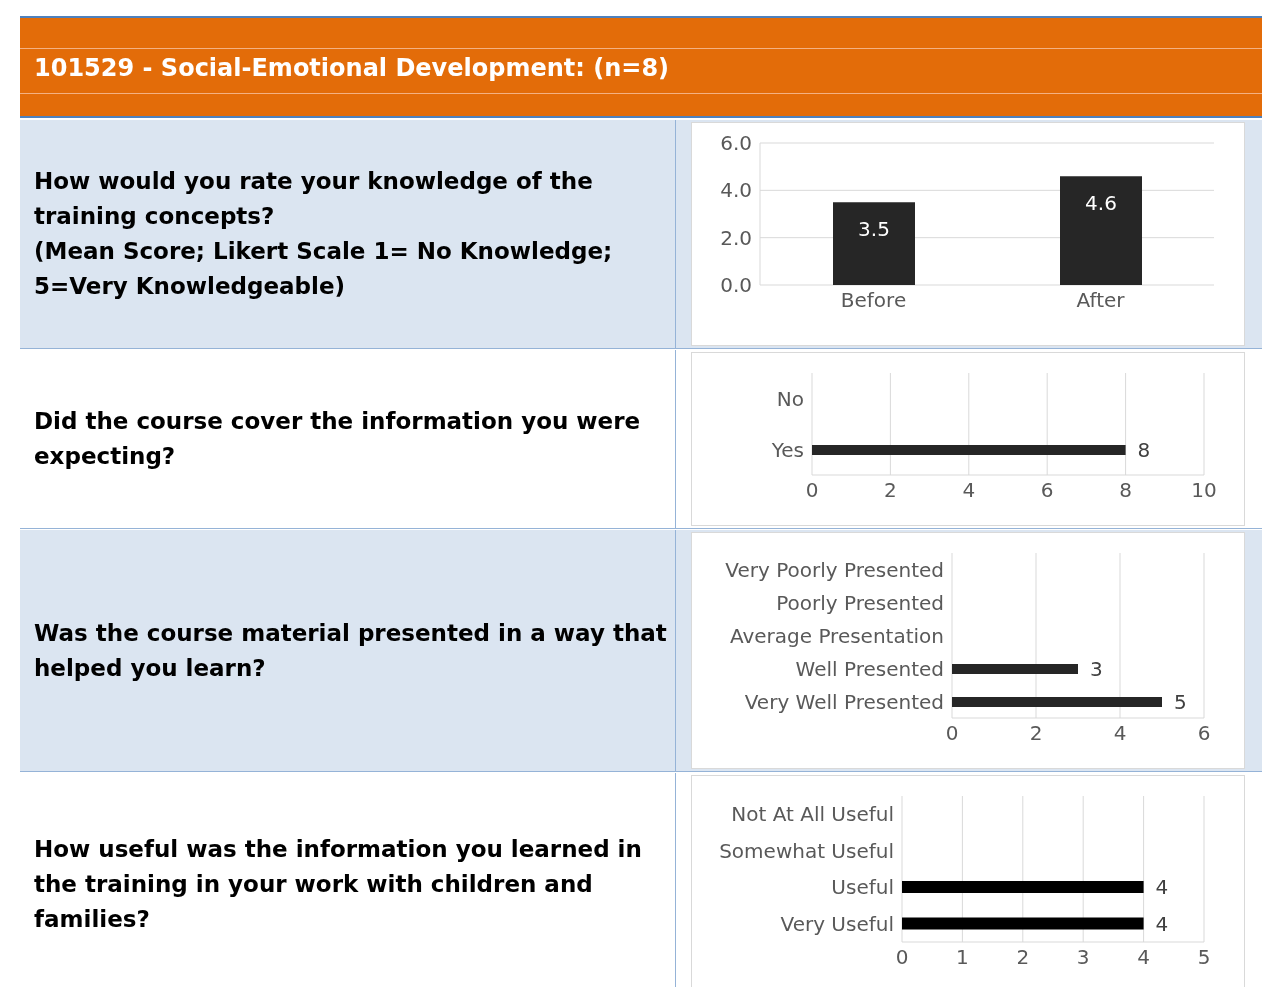 The height and width of the screenshot is (987, 1262). I want to click on y-tick-label: Very Useful, so click(837, 923).